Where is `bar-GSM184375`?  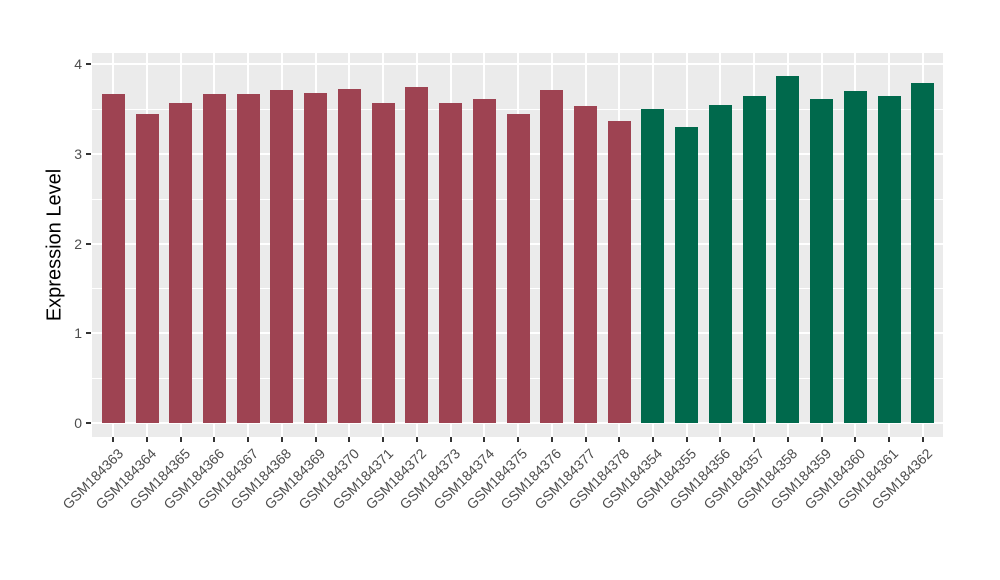 bar-GSM184375 is located at coordinates (518, 268).